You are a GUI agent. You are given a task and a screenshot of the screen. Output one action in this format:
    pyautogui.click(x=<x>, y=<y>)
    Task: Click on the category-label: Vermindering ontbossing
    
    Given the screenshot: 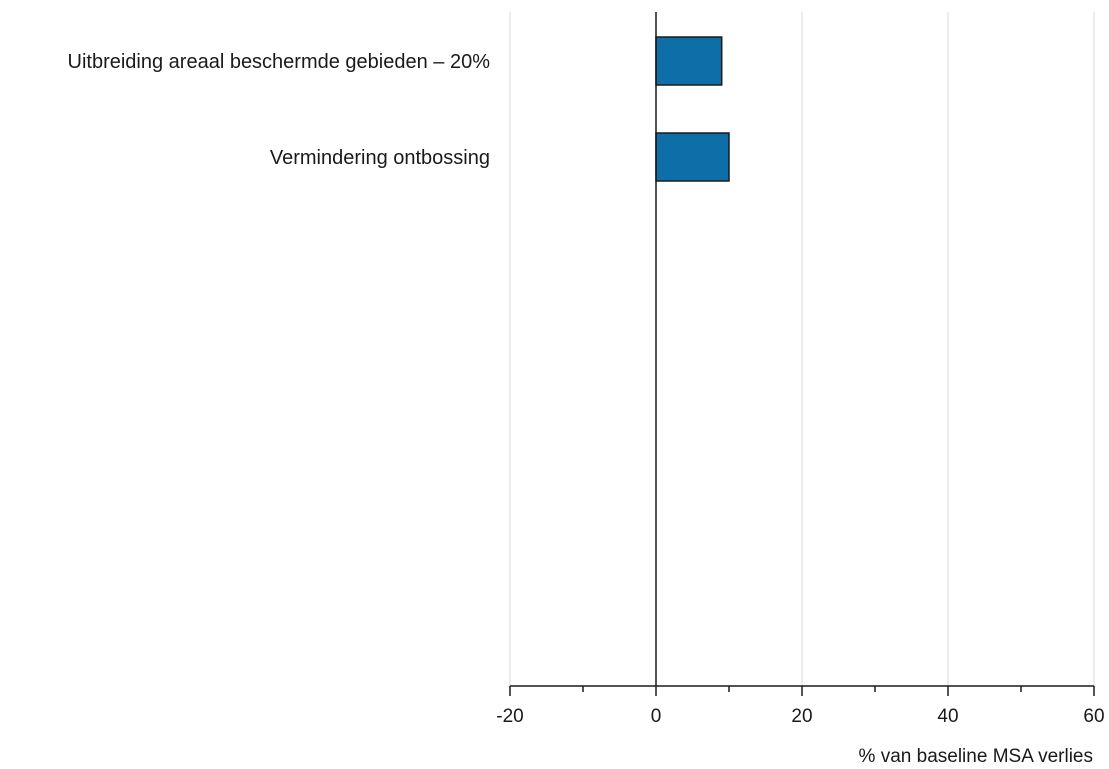 What is the action you would take?
    pyautogui.click(x=380, y=158)
    